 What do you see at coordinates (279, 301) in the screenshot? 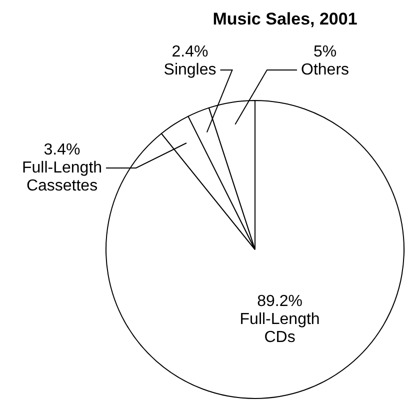
I see `data-label: 89.2%` at bounding box center [279, 301].